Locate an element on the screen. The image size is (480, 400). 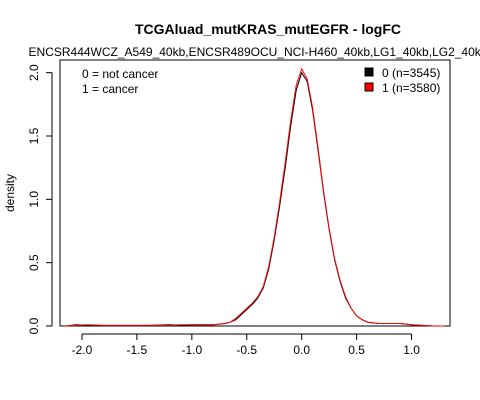
y-tick-label: 1.5 is located at coordinates (34, 135).